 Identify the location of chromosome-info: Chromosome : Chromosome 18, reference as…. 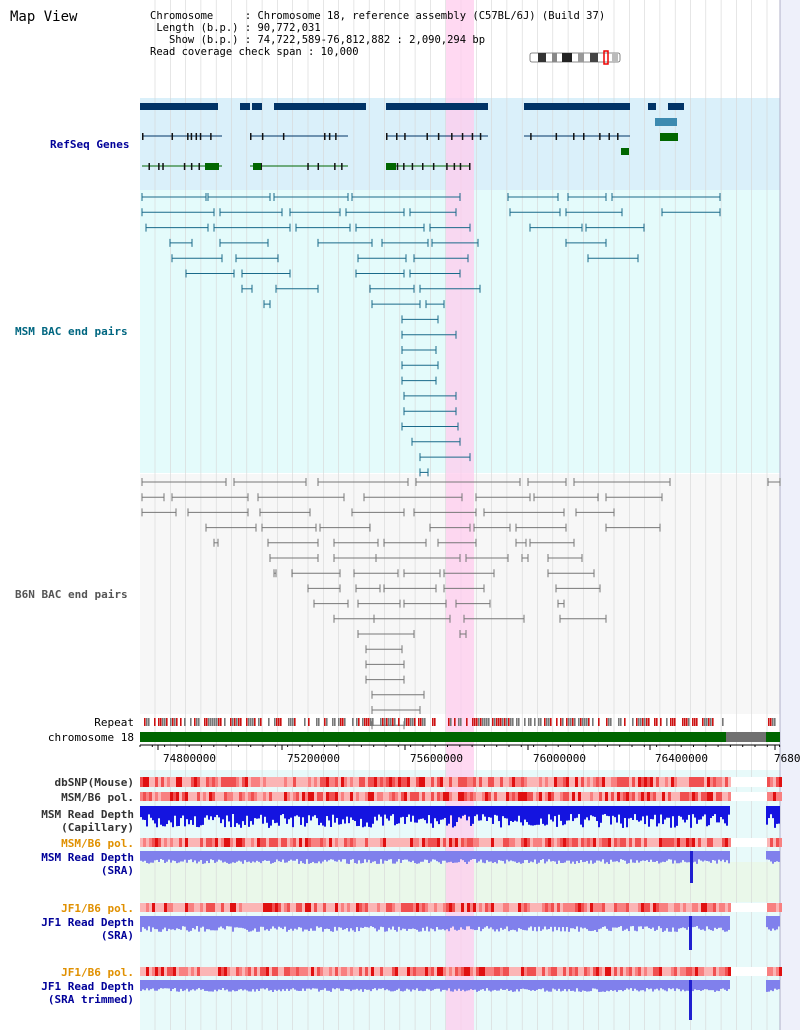
(377, 34).